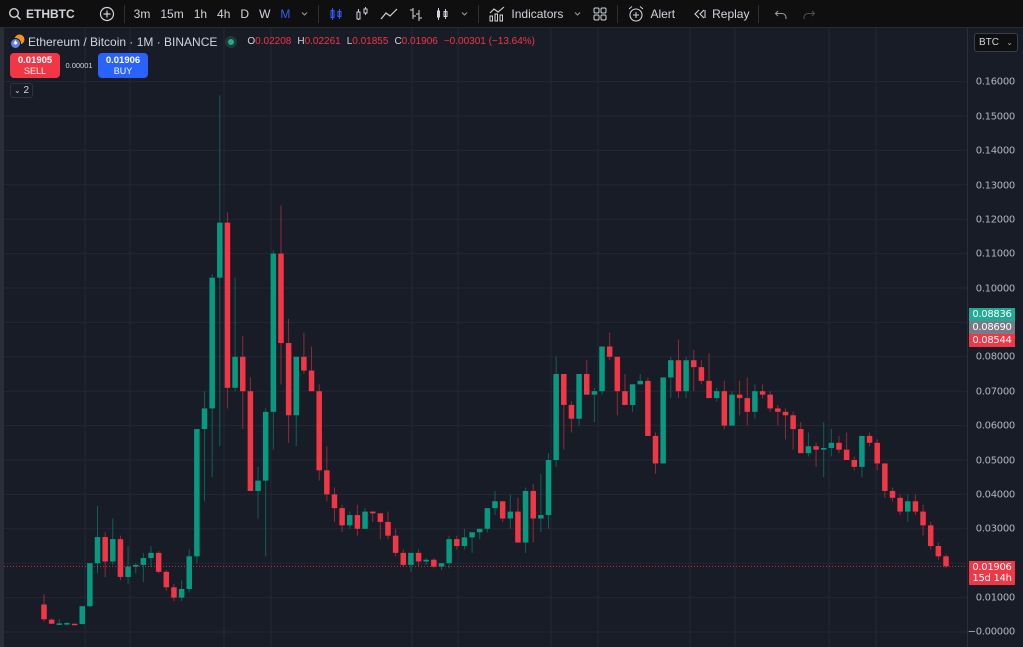 The width and height of the screenshot is (1023, 647). I want to click on price-tick: 0.11000, so click(995, 254).